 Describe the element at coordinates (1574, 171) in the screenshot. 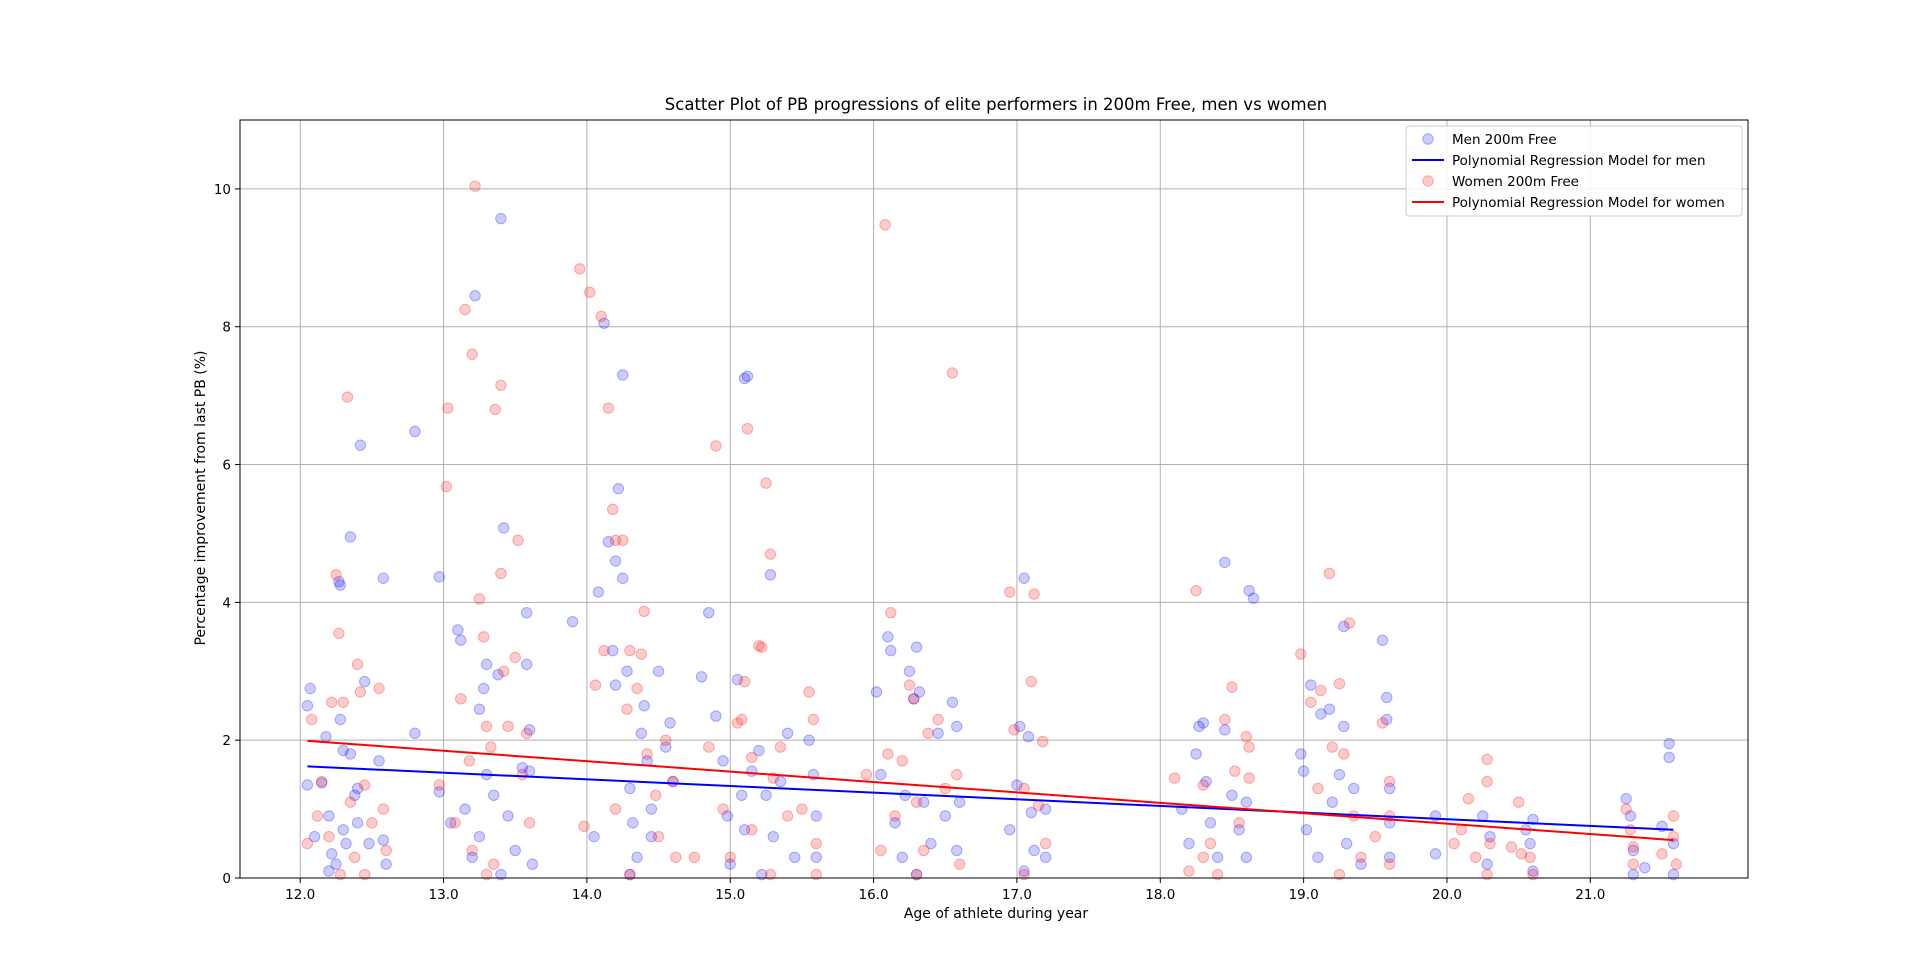

I see `legend-box` at that location.